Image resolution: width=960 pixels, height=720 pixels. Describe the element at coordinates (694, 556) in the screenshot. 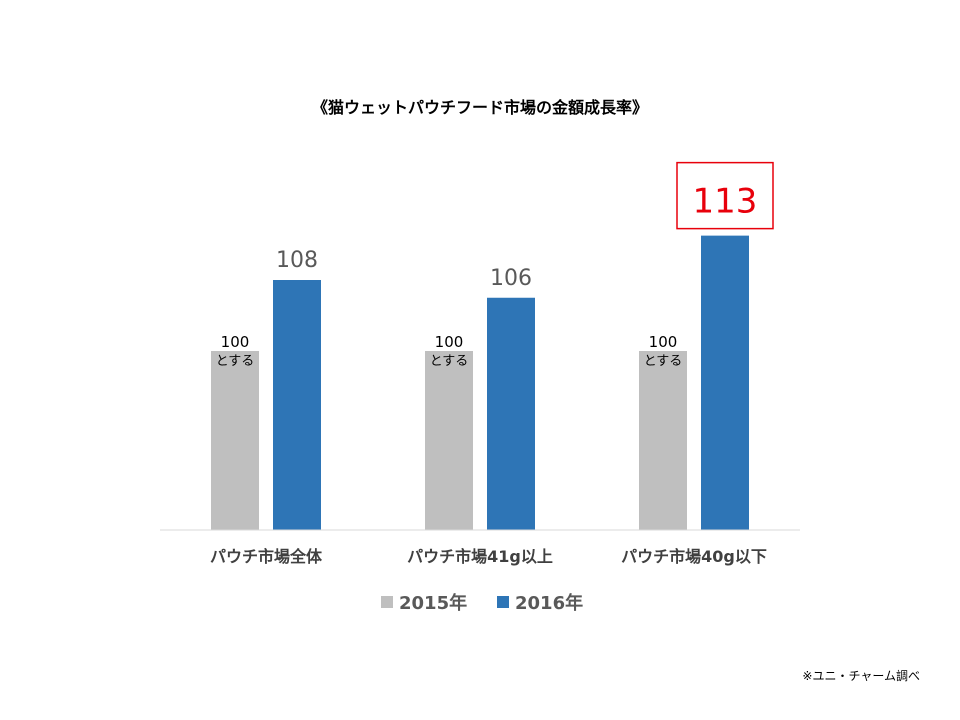

I see `category-label-2: パウチ市場40g以下` at that location.